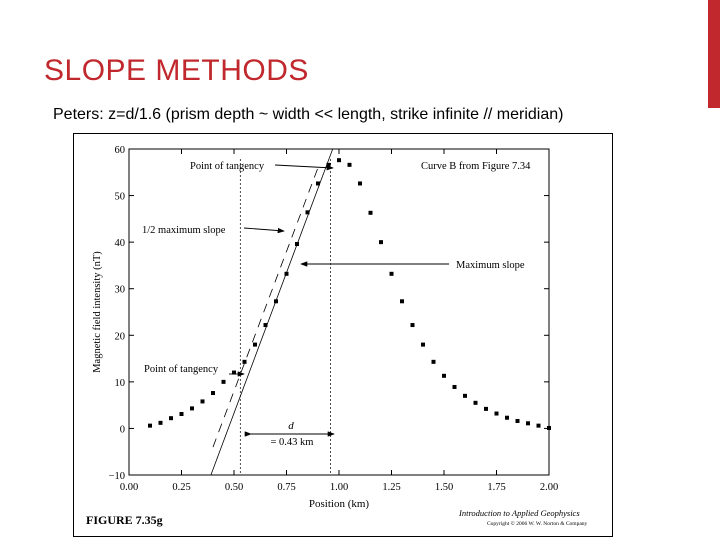  Describe the element at coordinates (120, 243) in the screenshot. I see `y-tick-label: 40` at that location.